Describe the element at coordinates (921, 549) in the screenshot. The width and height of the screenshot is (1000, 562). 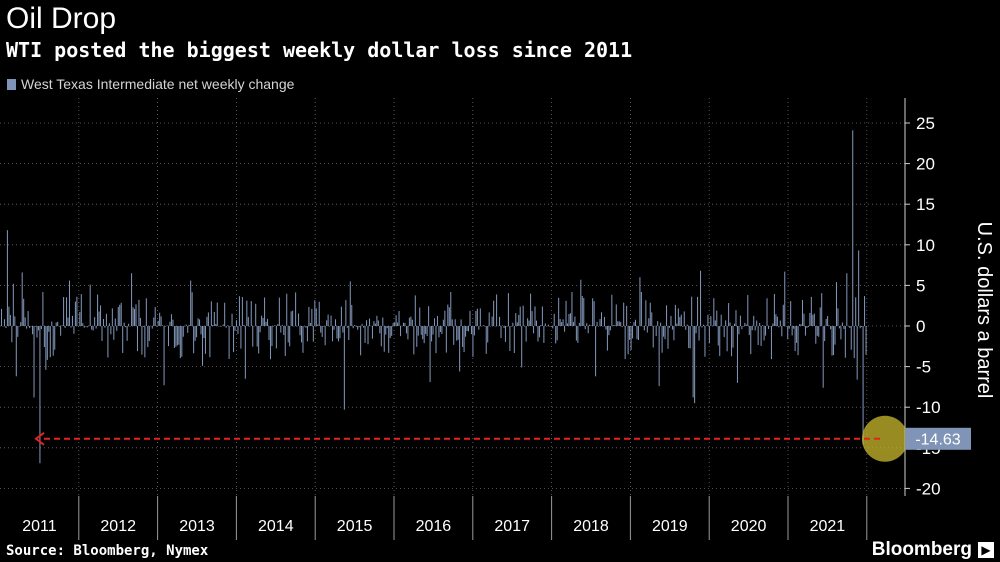
I see `brand-name: Bloomberg` at that location.